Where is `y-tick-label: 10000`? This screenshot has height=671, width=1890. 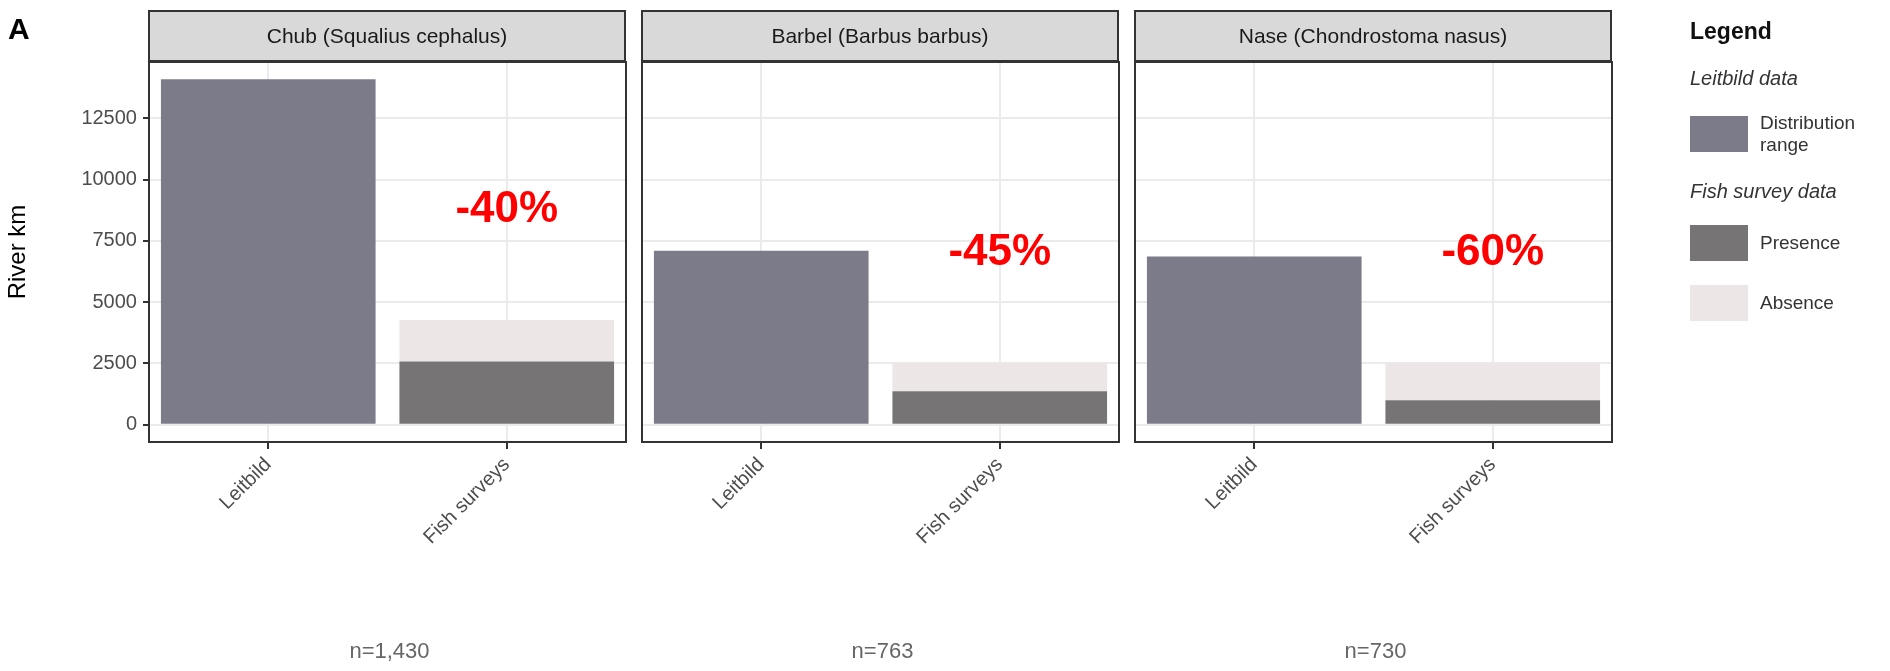
y-tick-label: 10000 is located at coordinates (109, 178).